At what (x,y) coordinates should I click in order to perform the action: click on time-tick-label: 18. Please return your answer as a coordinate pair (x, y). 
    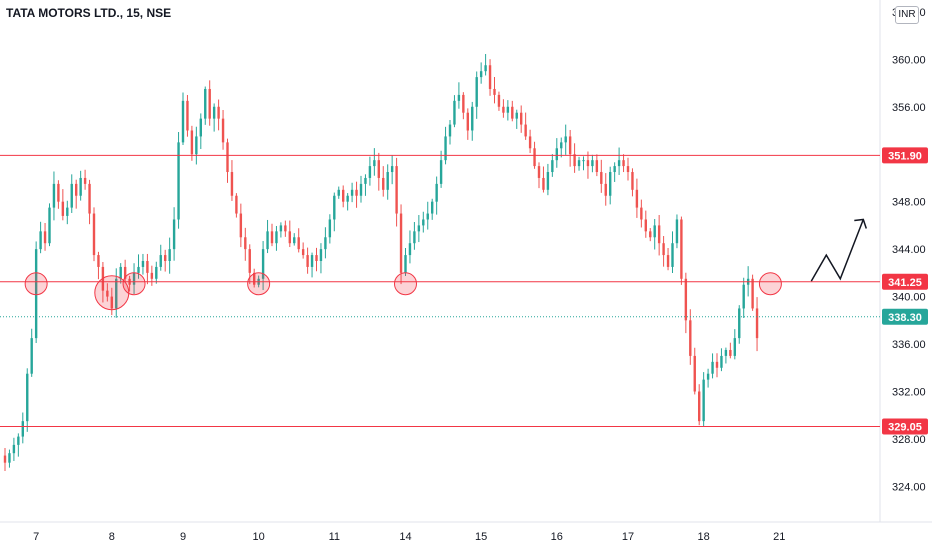
    Looking at the image, I should click on (704, 537).